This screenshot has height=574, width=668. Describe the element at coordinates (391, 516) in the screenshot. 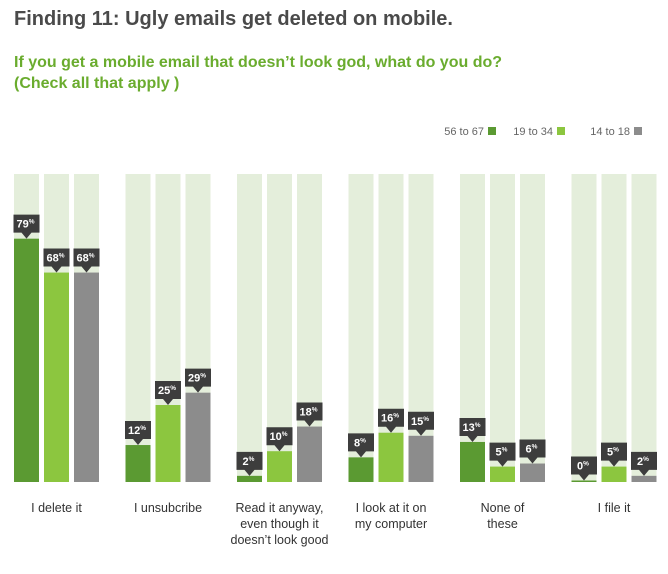

I see `category-label: I look at it on my computer` at that location.